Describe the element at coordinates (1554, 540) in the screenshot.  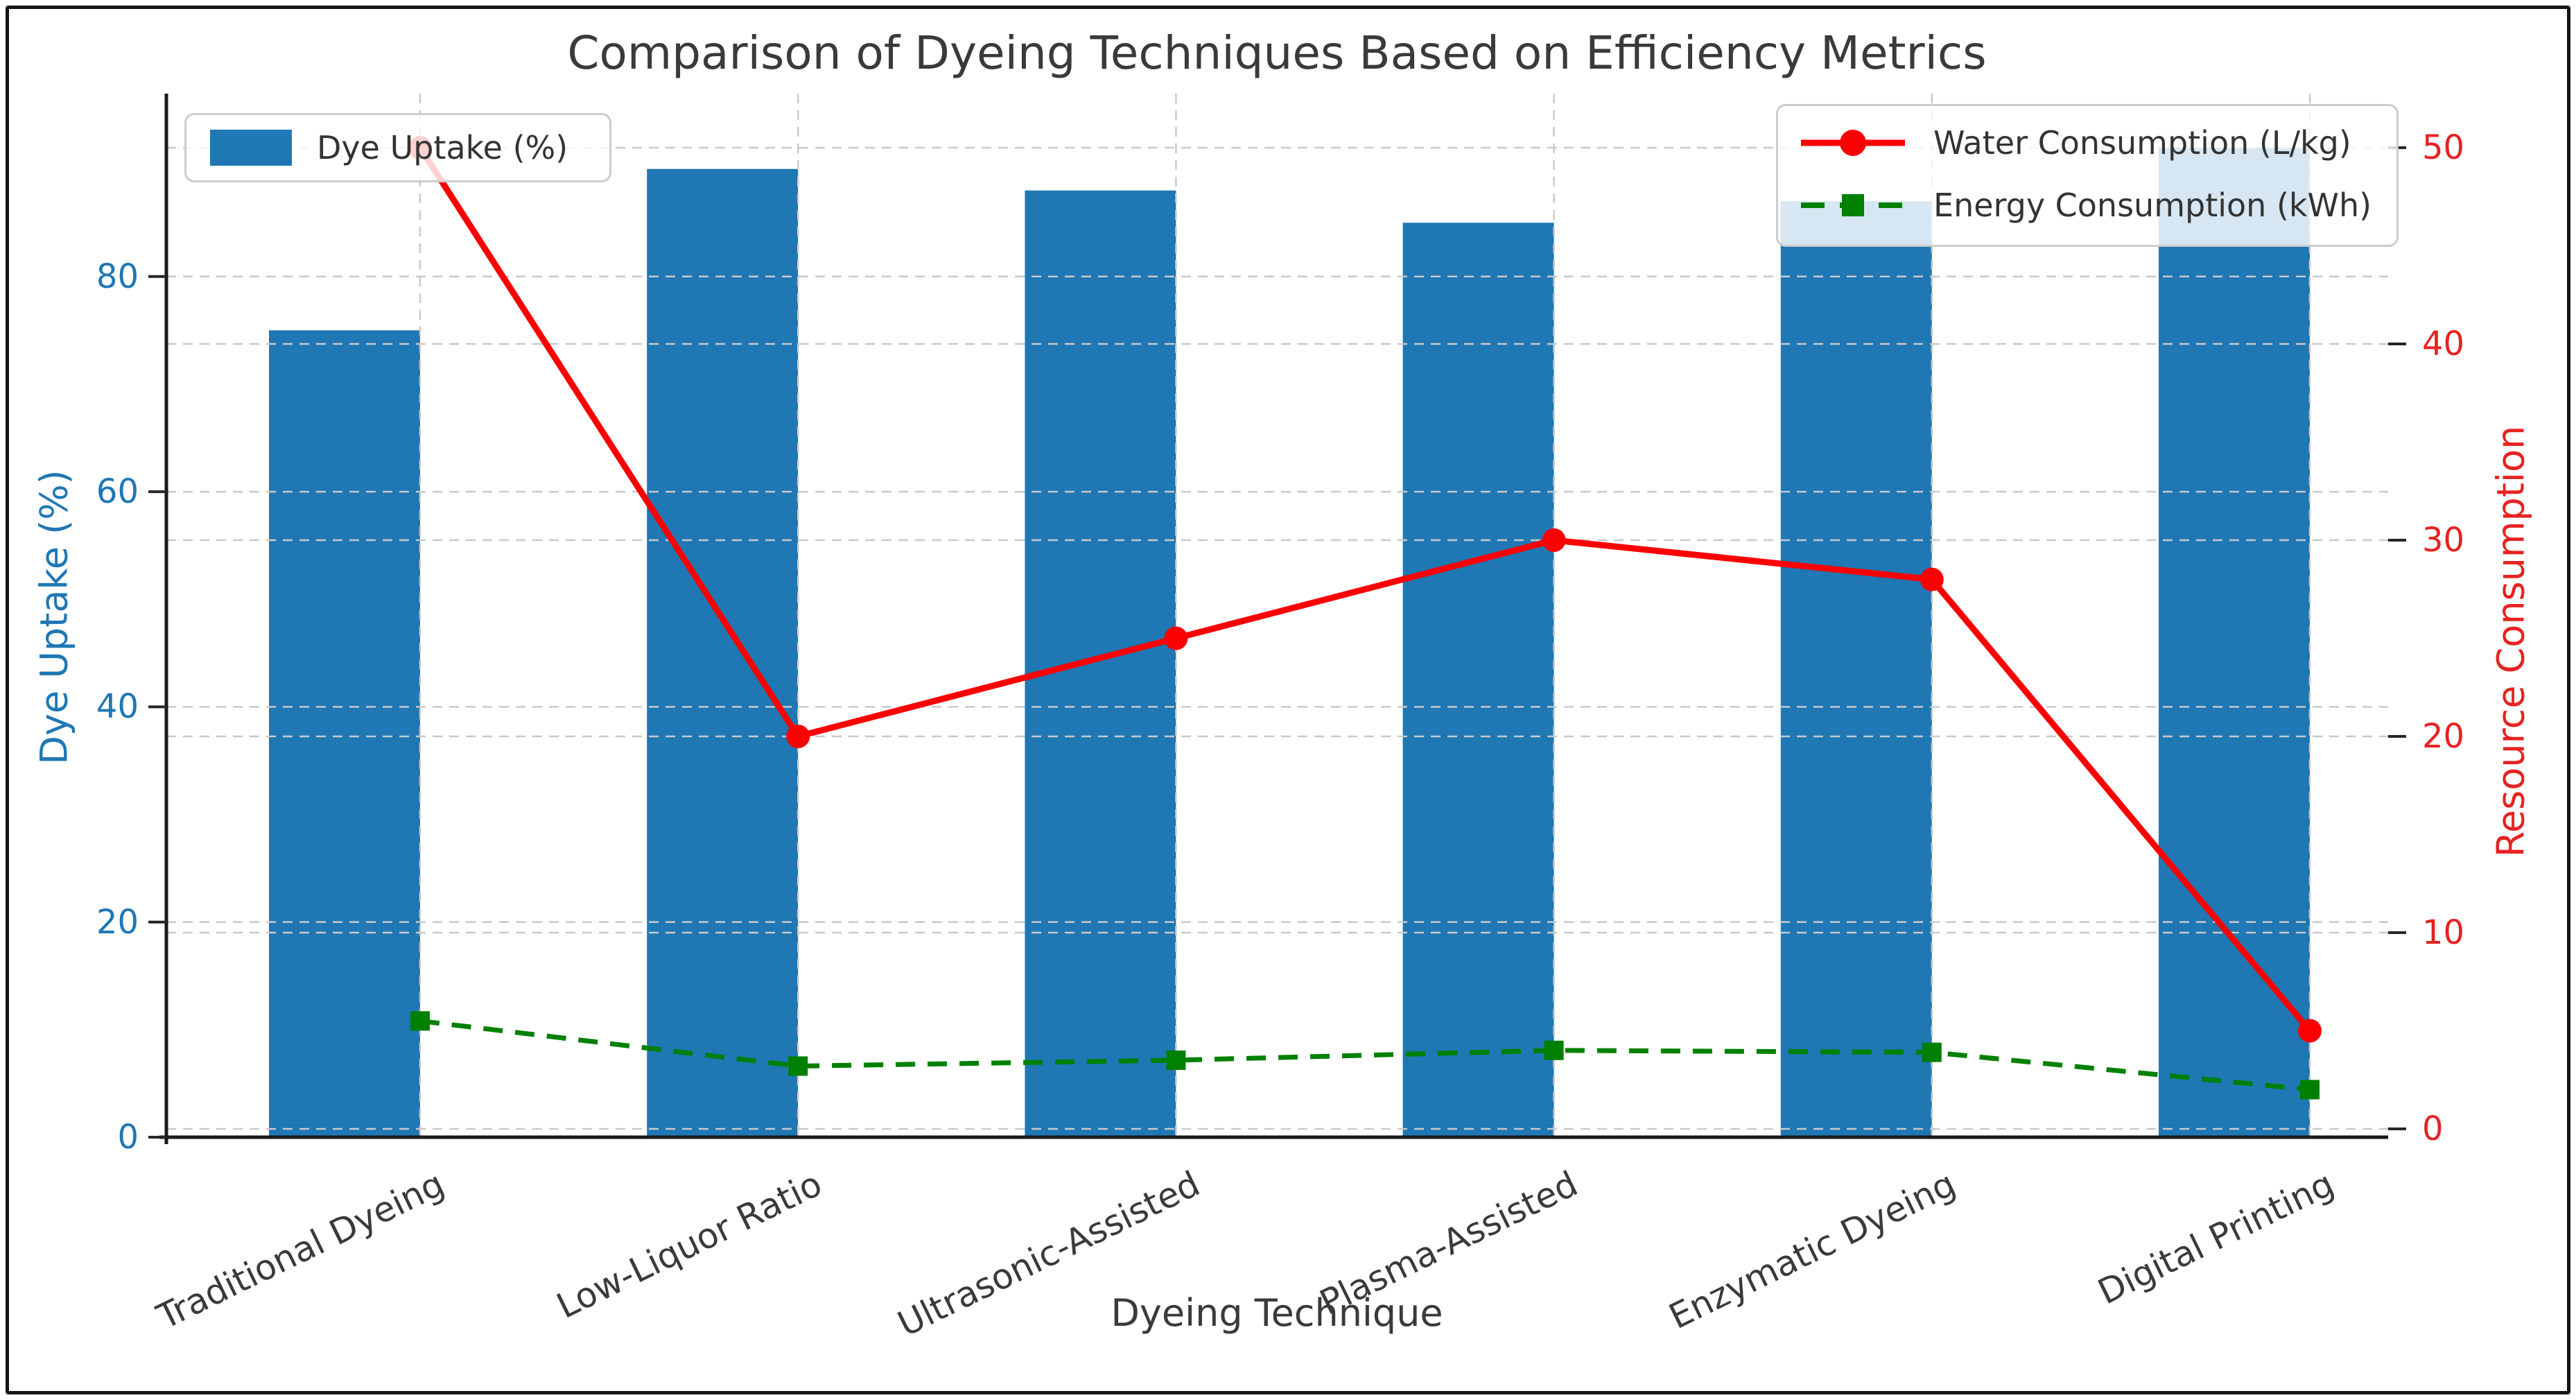
I see `water-marker-plasma-assisted` at that location.